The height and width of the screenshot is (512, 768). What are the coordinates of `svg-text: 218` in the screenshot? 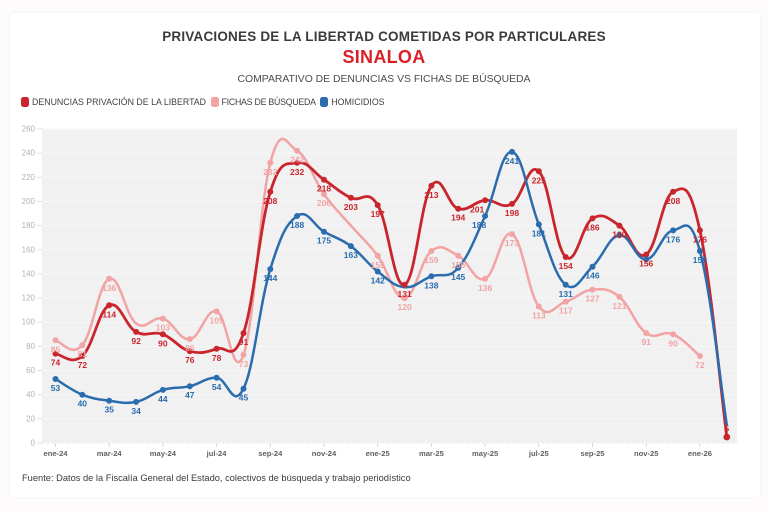 It's located at (324, 189).